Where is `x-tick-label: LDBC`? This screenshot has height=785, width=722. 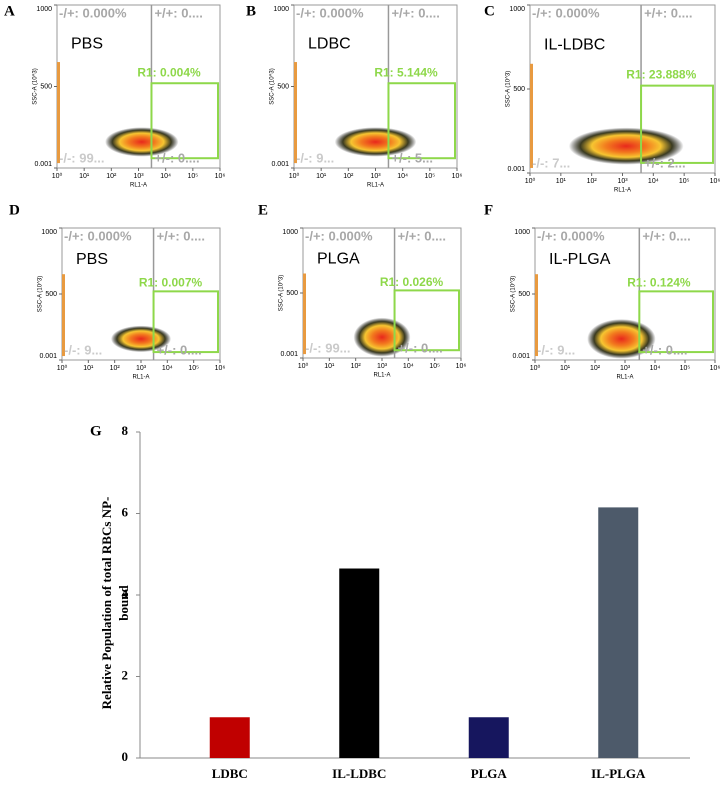 x-tick-label: LDBC is located at coordinates (230, 773).